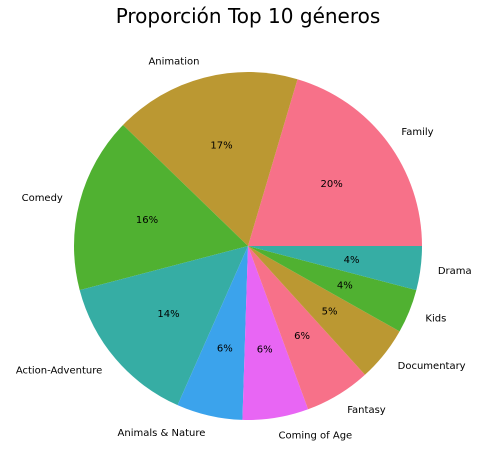 Image resolution: width=478 pixels, height=471 pixels. What do you see at coordinates (212, 333) in the screenshot?
I see `slice-animals-and-nature` at bounding box center [212, 333].